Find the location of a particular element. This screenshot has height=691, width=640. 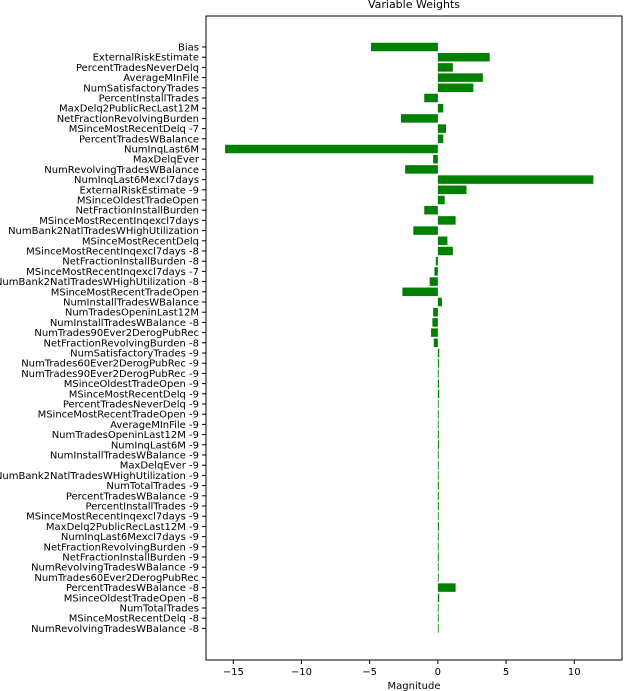

y-tick-label: NumInstallTradesWBalance -8 is located at coordinates (124, 323).